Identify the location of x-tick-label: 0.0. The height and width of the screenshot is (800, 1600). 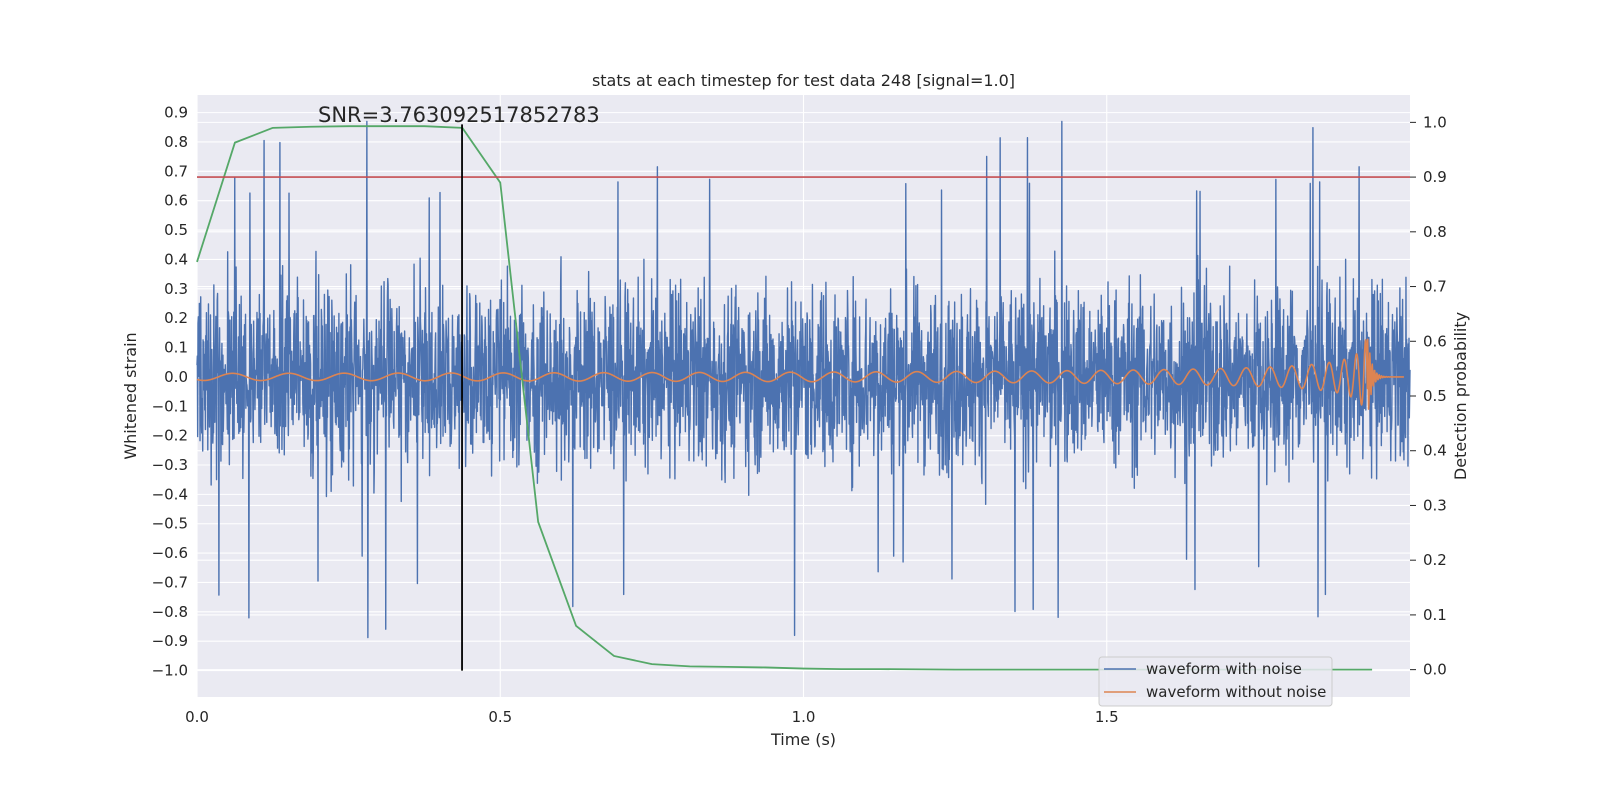
(197, 717).